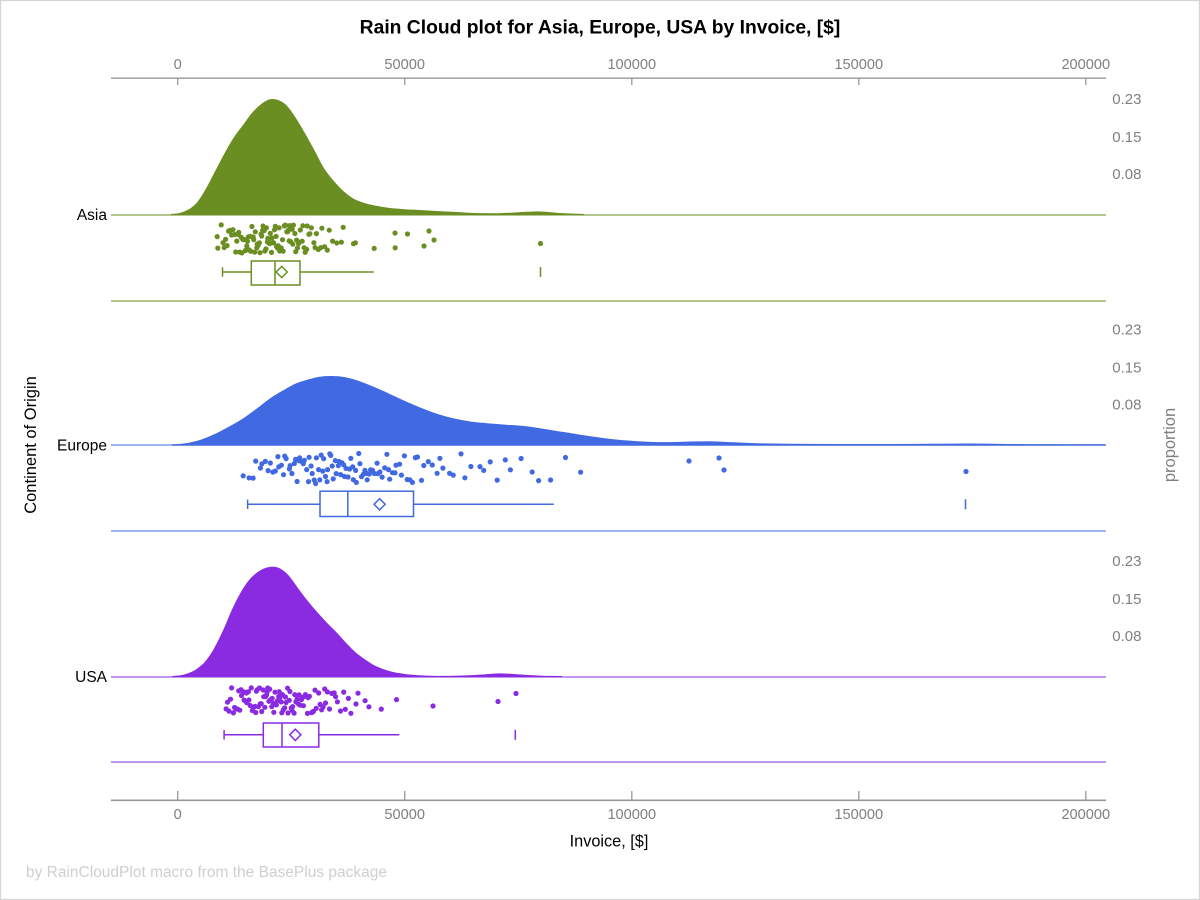 This screenshot has width=1200, height=900. Describe the element at coordinates (609, 842) in the screenshot. I see `svg-text: Invoice, [$]` at that location.